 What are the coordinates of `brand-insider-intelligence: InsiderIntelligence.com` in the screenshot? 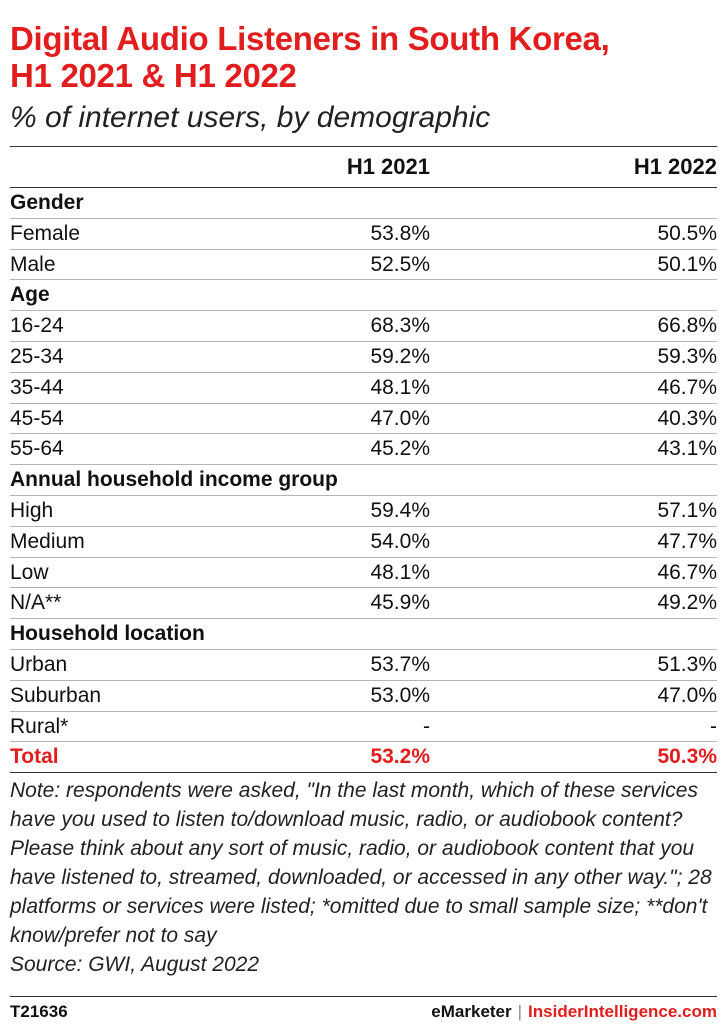 It's located at (622, 1011).